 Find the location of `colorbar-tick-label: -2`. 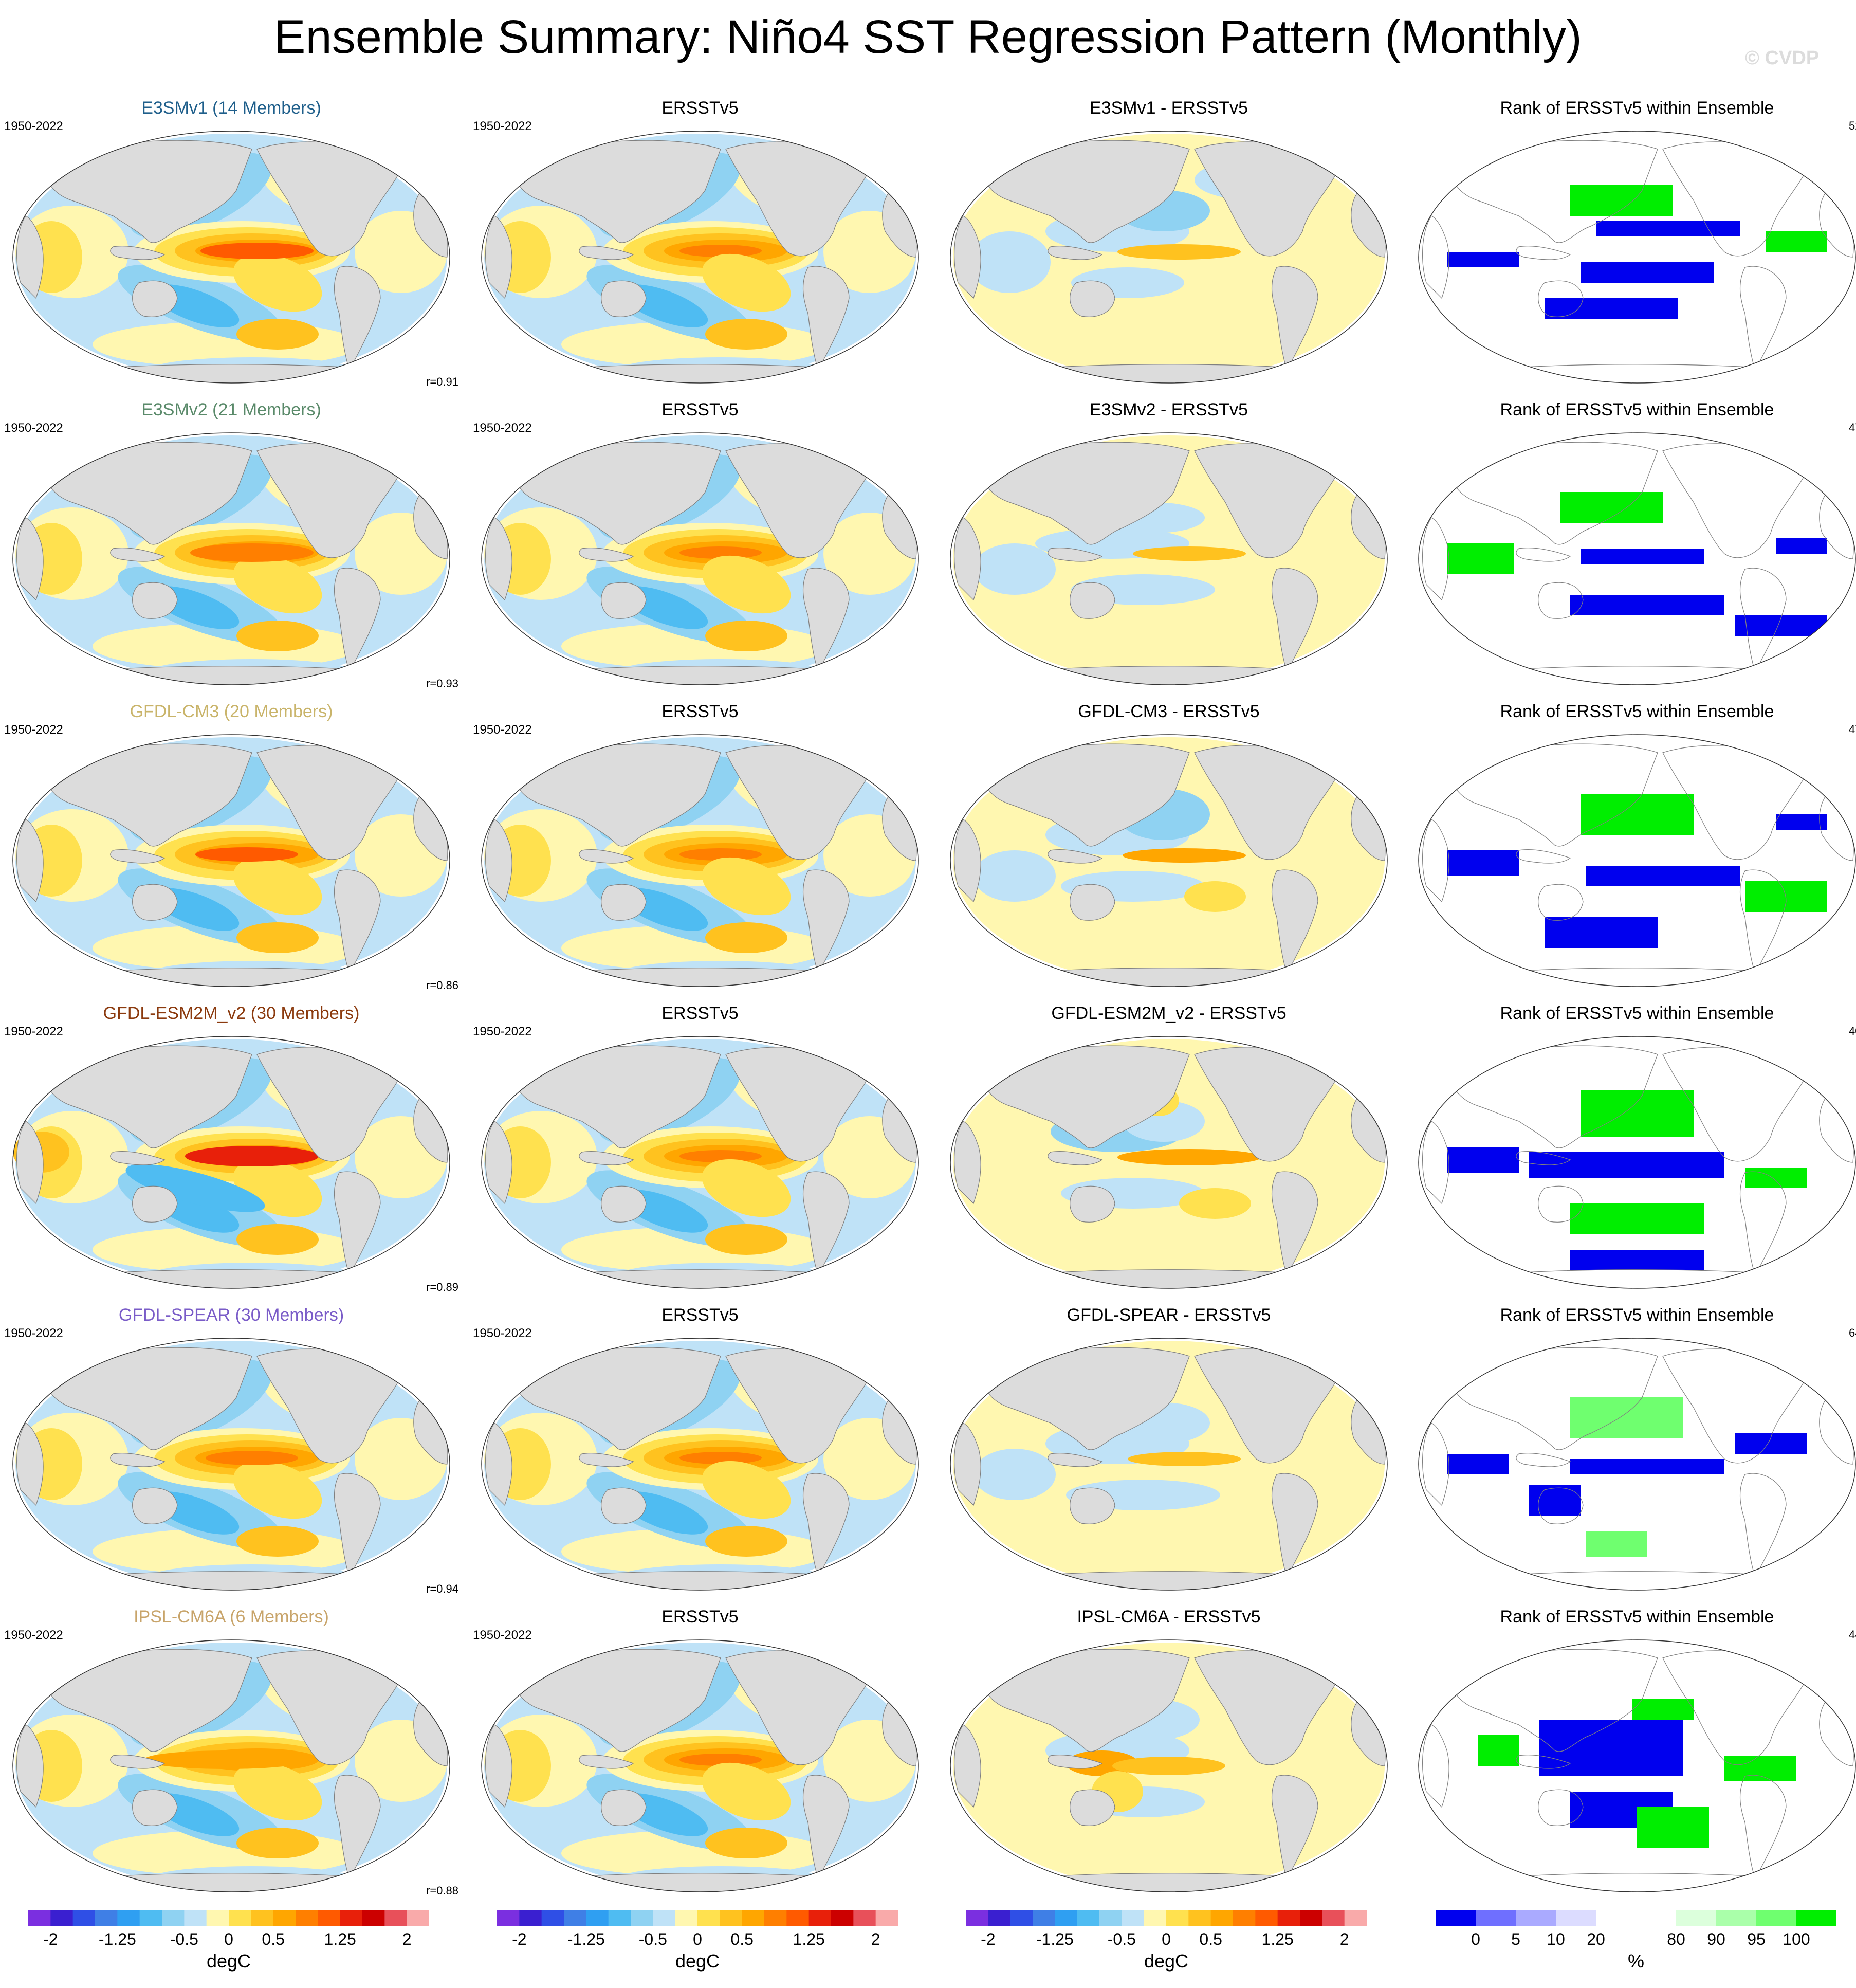

colorbar-tick-label: -2 is located at coordinates (519, 1939).